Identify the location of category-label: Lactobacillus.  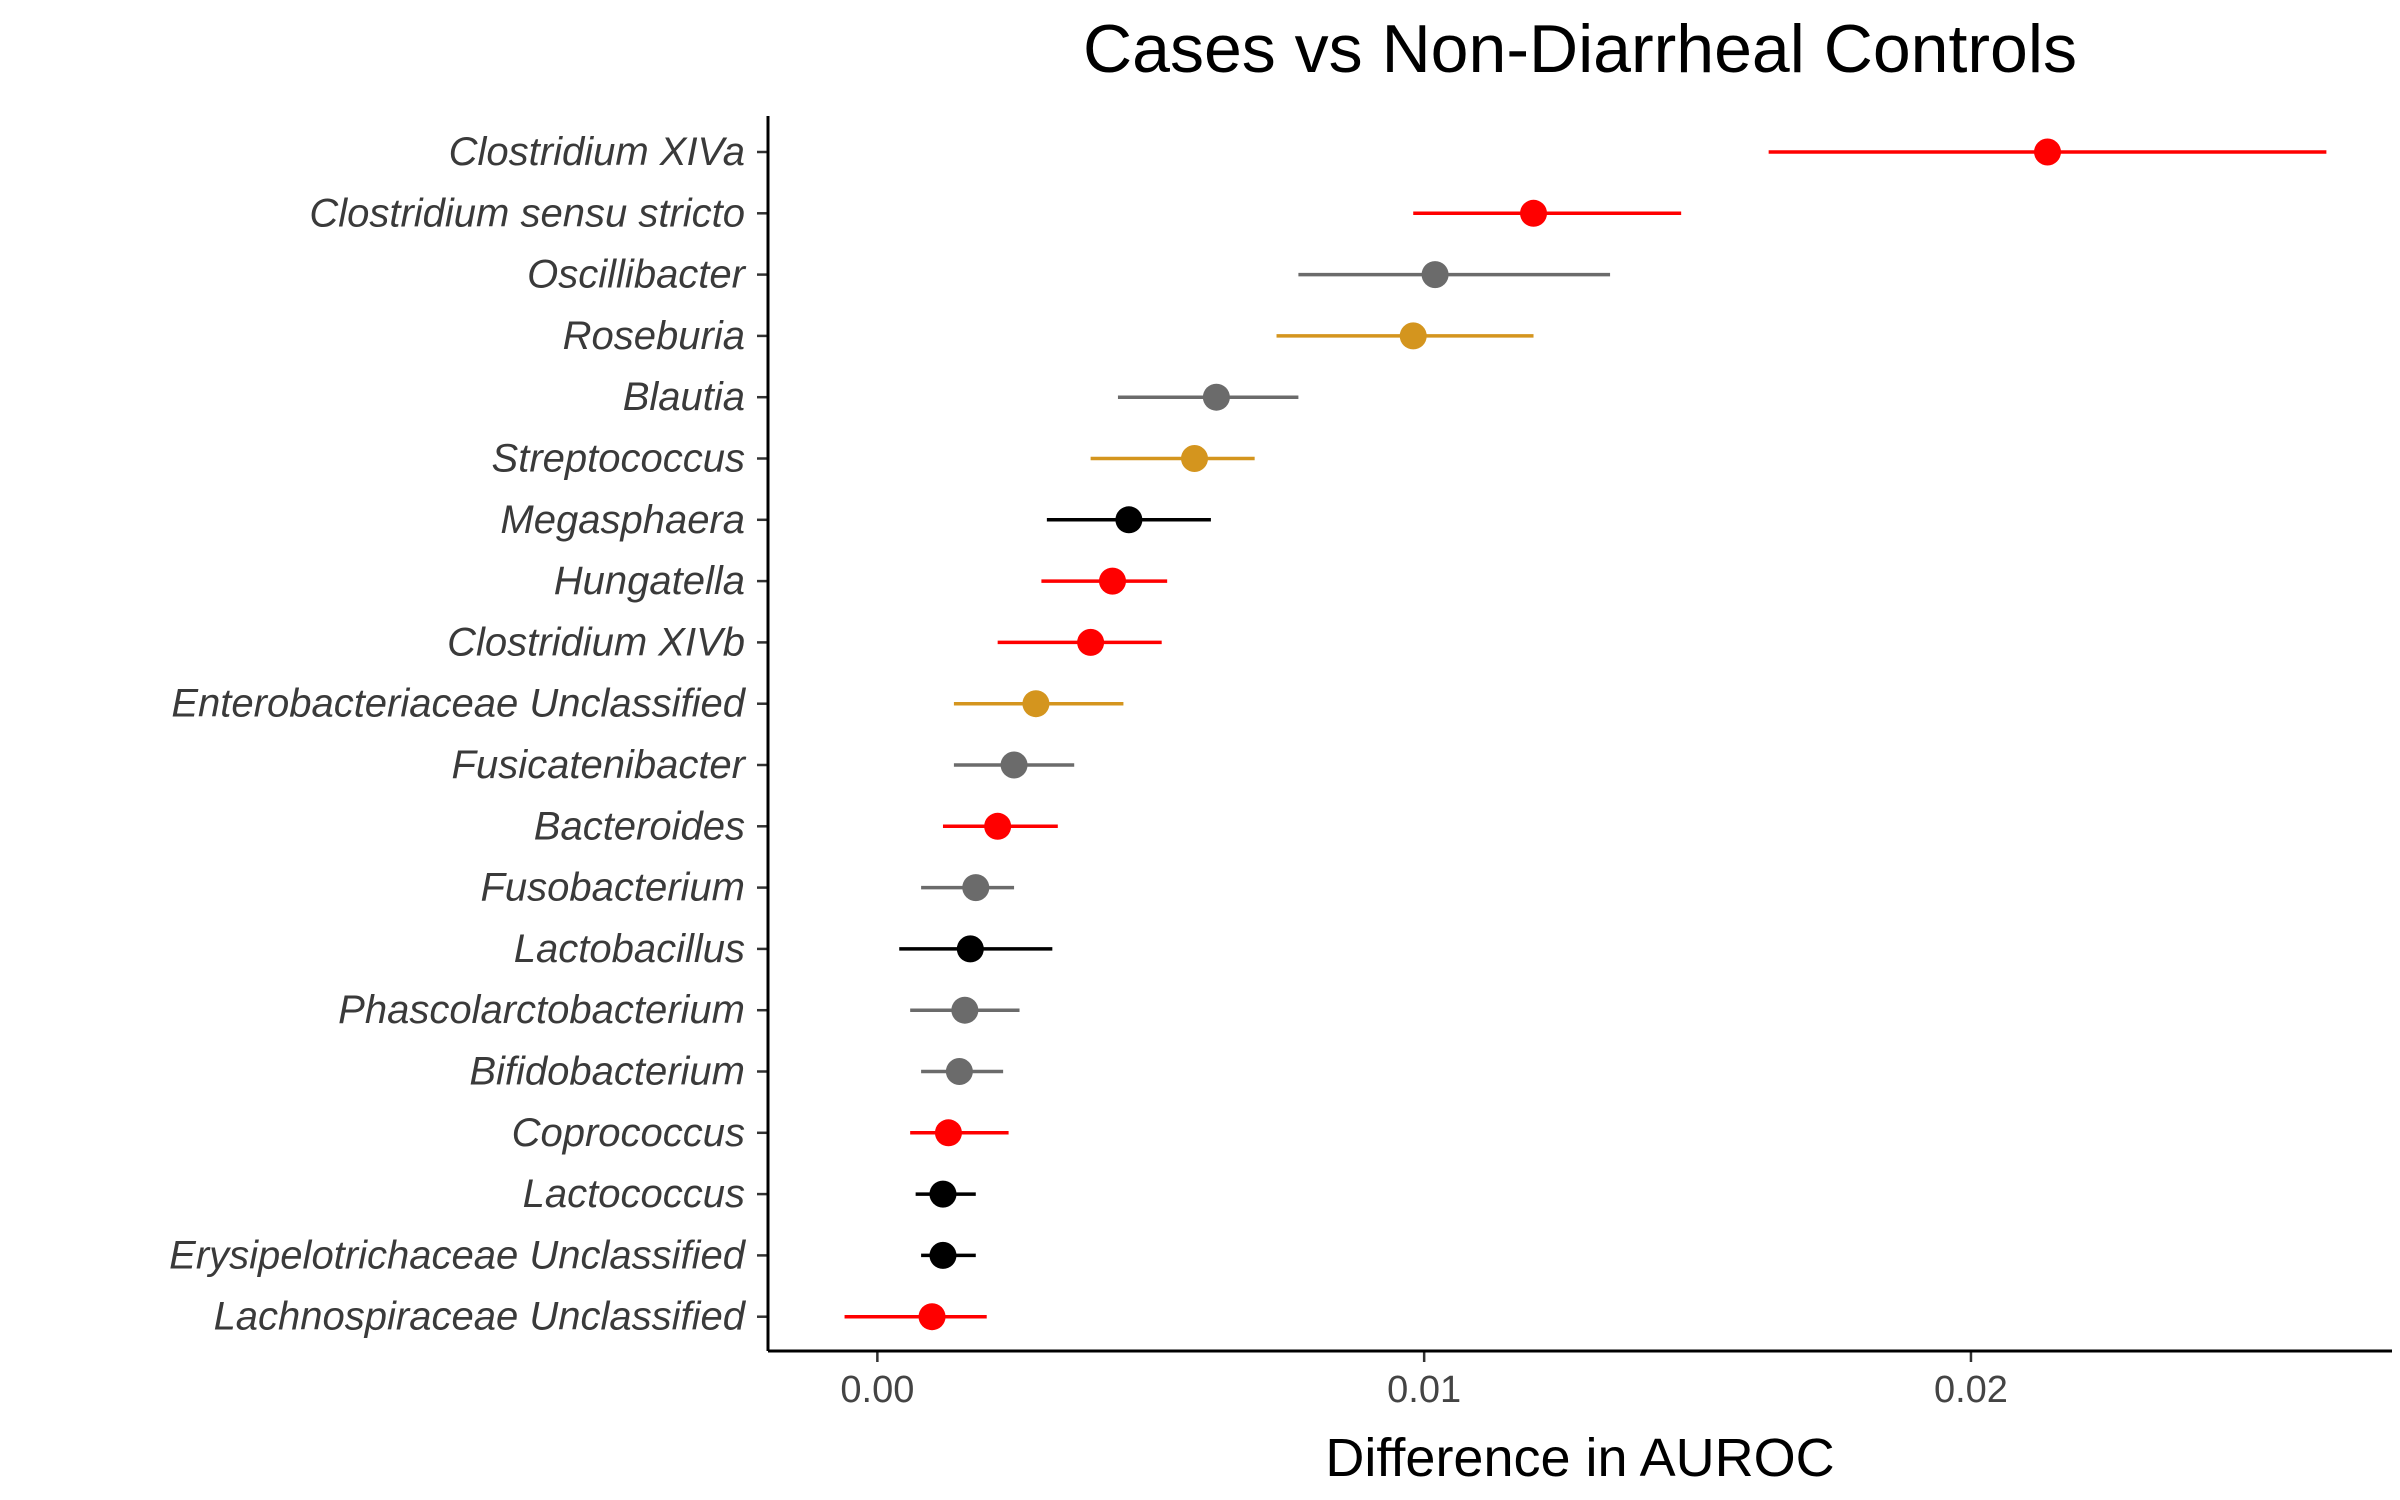
(629, 949).